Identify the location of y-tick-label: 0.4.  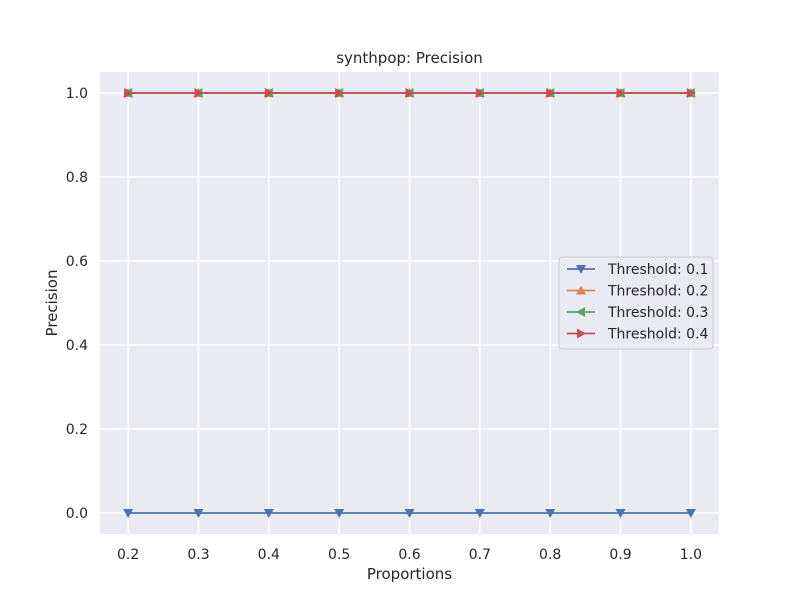
(77, 346).